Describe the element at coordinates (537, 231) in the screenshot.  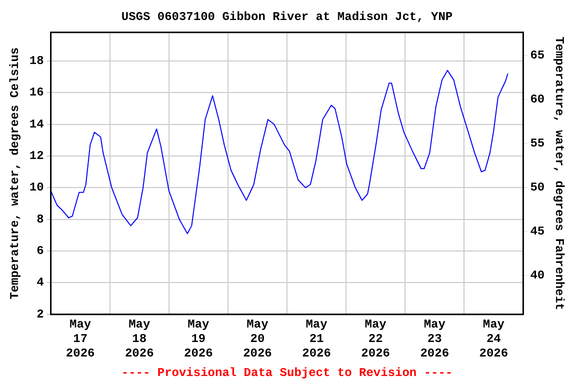
I see `y2-tick-label: 45` at that location.